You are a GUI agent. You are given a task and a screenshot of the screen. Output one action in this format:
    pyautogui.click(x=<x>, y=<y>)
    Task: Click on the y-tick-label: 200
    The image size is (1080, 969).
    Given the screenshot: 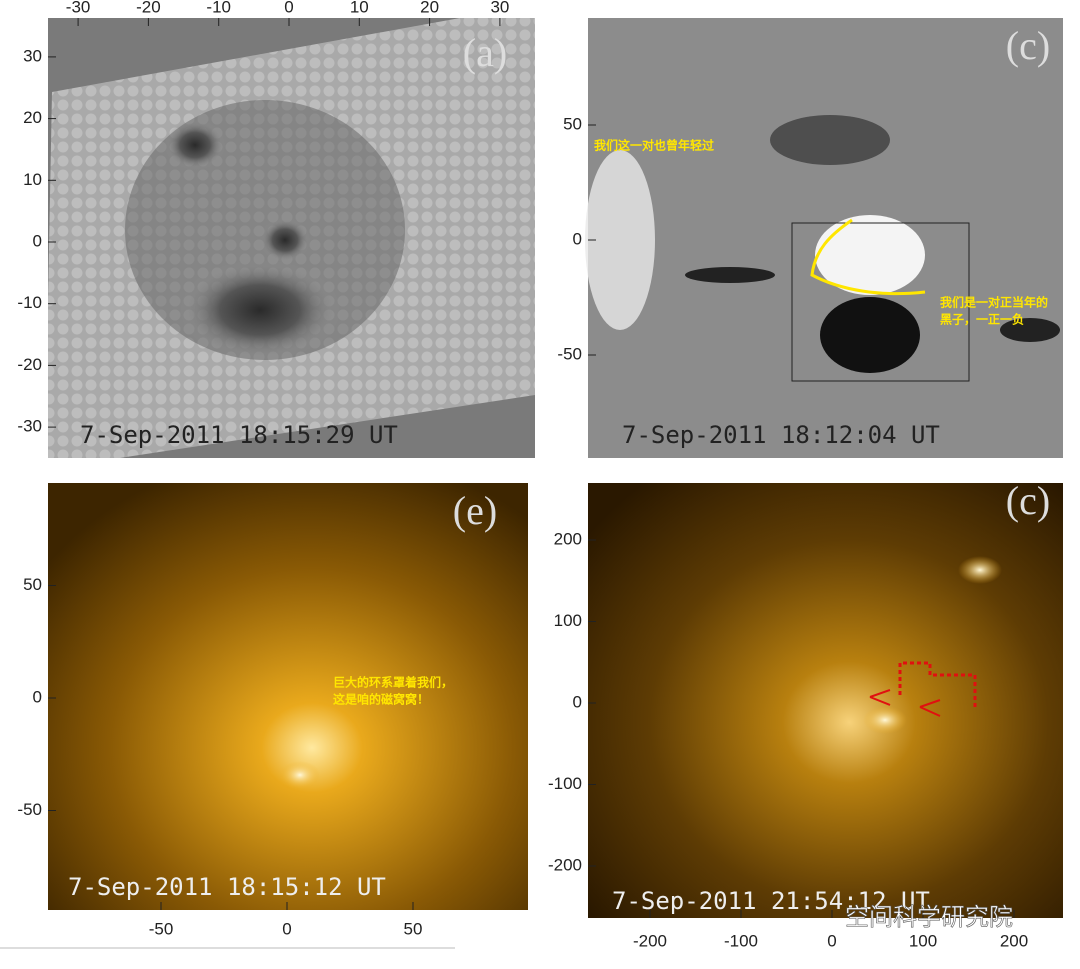 What is the action you would take?
    pyautogui.click(x=568, y=538)
    